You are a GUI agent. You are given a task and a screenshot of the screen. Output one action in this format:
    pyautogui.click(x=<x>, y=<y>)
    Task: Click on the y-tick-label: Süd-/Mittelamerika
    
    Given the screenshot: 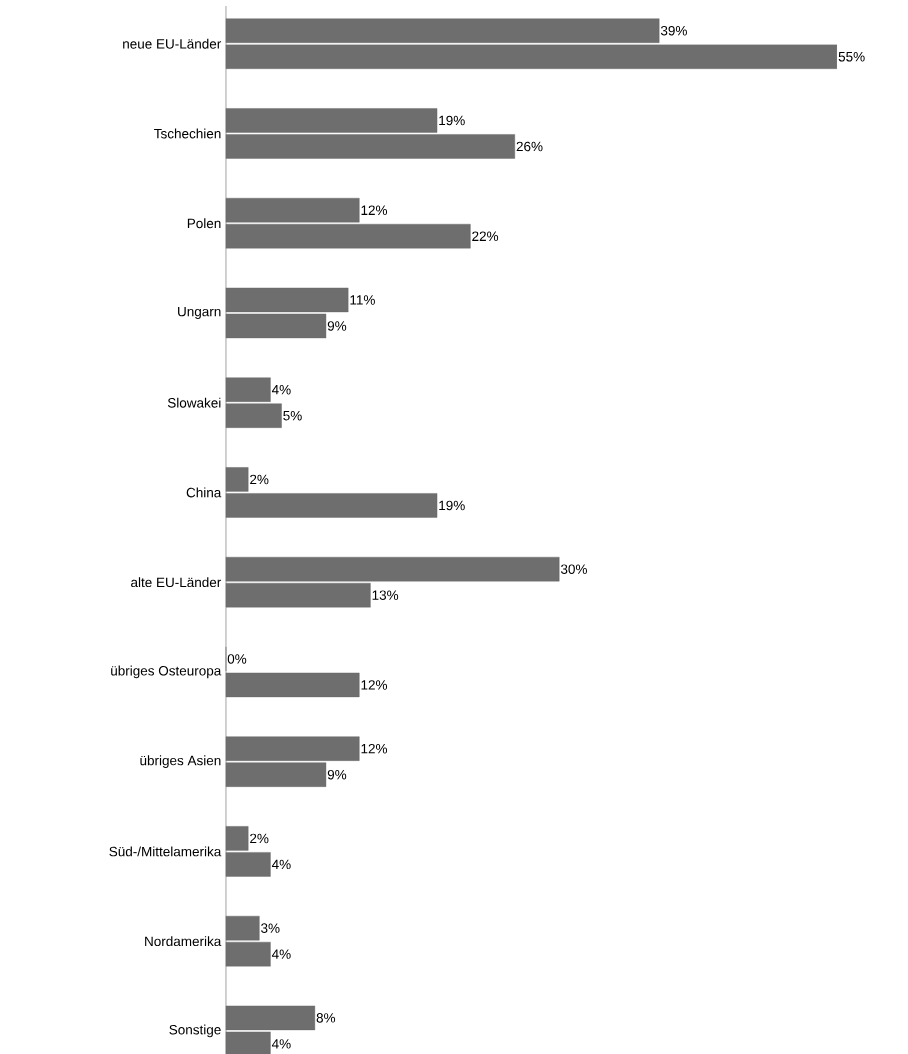 What is the action you would take?
    pyautogui.click(x=165, y=851)
    